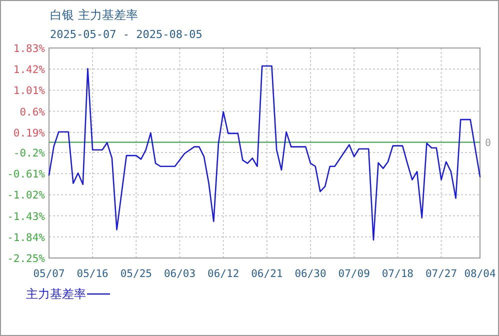 This screenshot has height=336, width=499. What do you see at coordinates (33, 112) in the screenshot?
I see `y-tick-label: 0.6%` at bounding box center [33, 112].